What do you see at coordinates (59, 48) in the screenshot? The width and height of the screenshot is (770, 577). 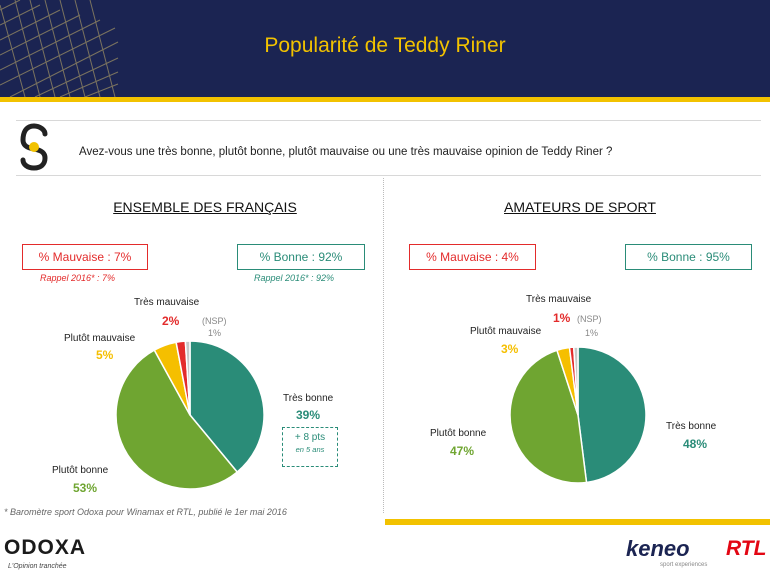 I see `header-pattern` at bounding box center [59, 48].